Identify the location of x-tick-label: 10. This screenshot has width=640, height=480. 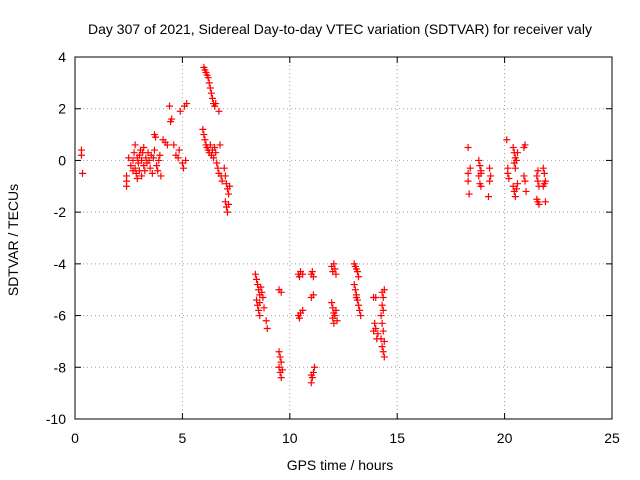
(290, 438).